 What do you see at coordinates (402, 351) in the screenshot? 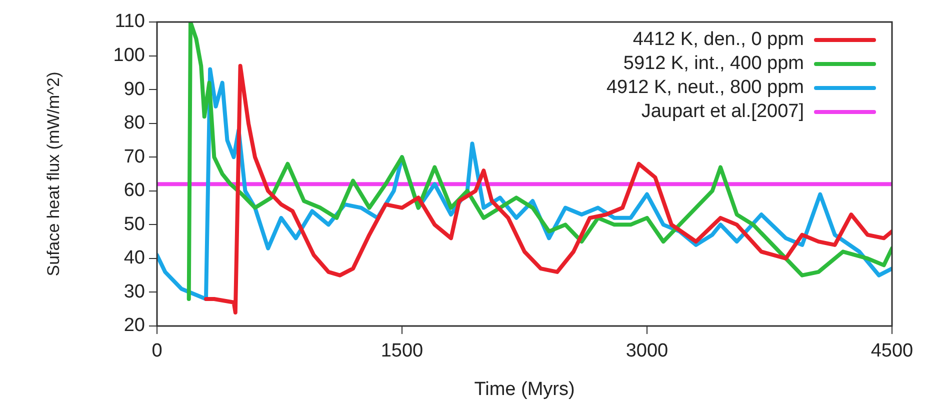
I see `x-tick-label: 1500` at bounding box center [402, 351].